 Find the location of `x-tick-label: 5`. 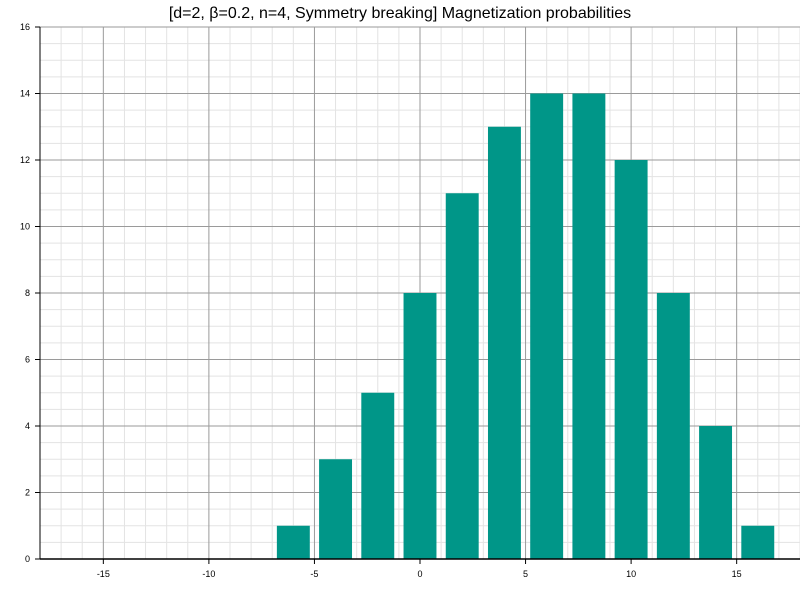

x-tick-label: 5 is located at coordinates (525, 574).